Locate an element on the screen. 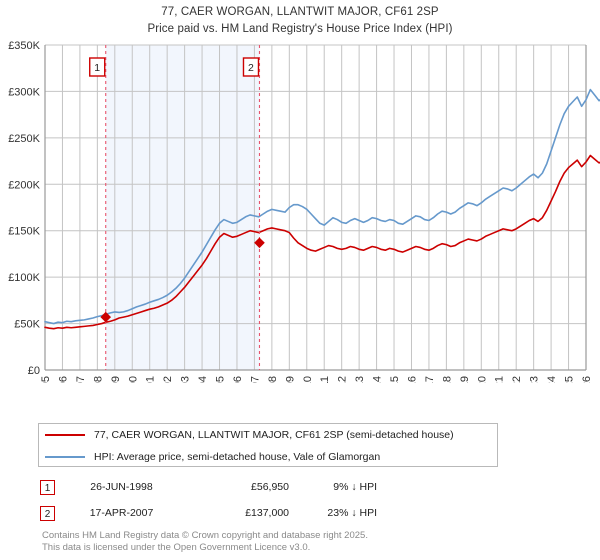 This screenshot has width=600, height=560. legend-swatch-hpi is located at coordinates (65, 457).